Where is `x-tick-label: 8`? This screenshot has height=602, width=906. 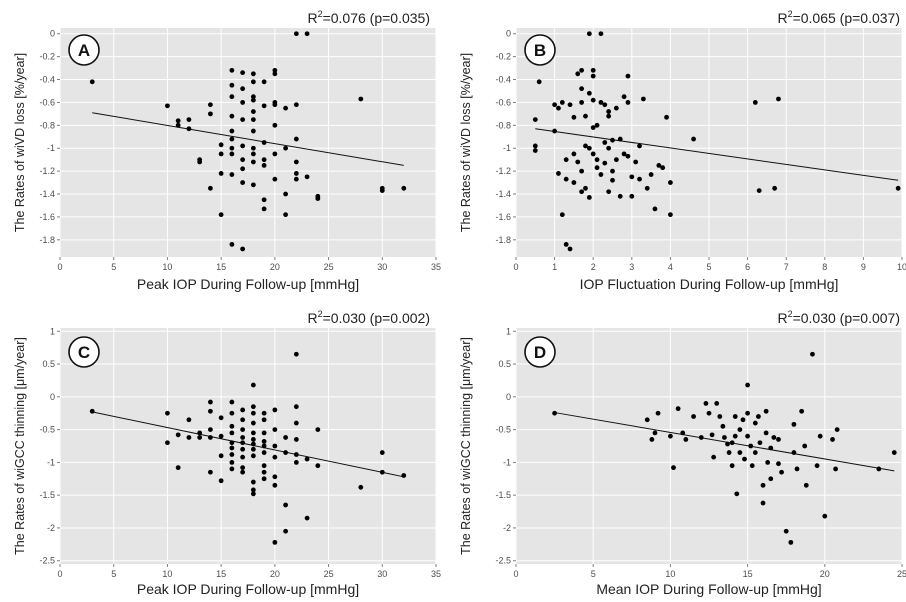 x-tick-label: 8 is located at coordinates (824, 267).